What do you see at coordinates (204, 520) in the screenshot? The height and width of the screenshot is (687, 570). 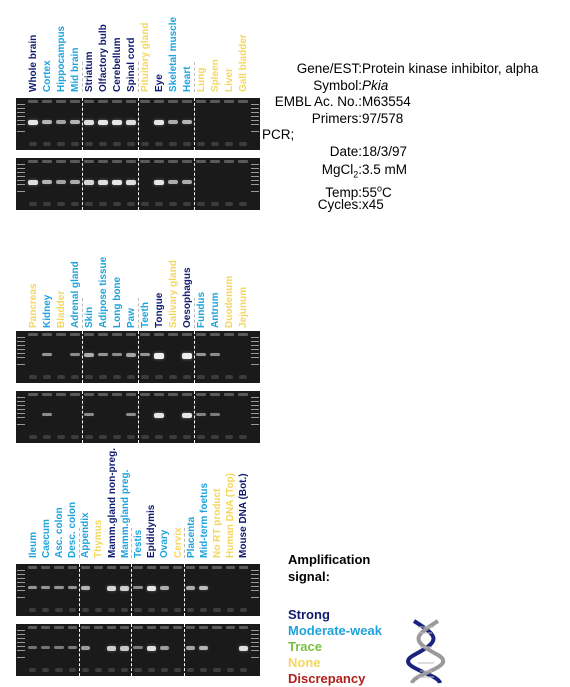 I see `lane-label: Mid-term foetus` at bounding box center [204, 520].